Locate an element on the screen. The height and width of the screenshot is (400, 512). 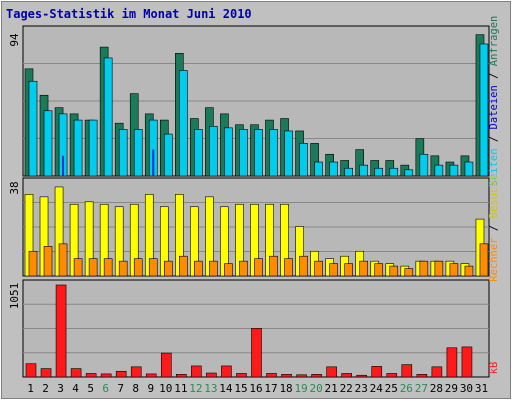
x-tick-label-9: 9 is located at coordinates (150, 388).